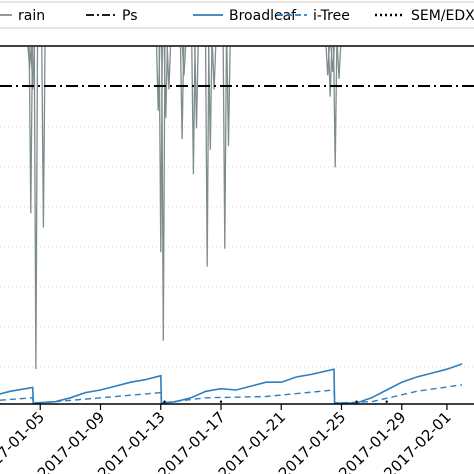 The height and width of the screenshot is (474, 474). Describe the element at coordinates (31, 16) in the screenshot. I see `legend-label: rain` at that location.